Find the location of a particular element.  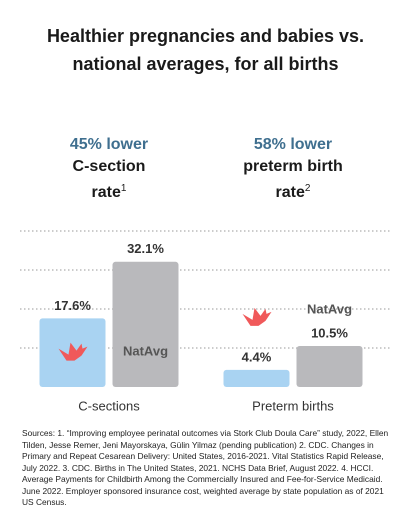

headline: 58% lower is located at coordinates (293, 144).